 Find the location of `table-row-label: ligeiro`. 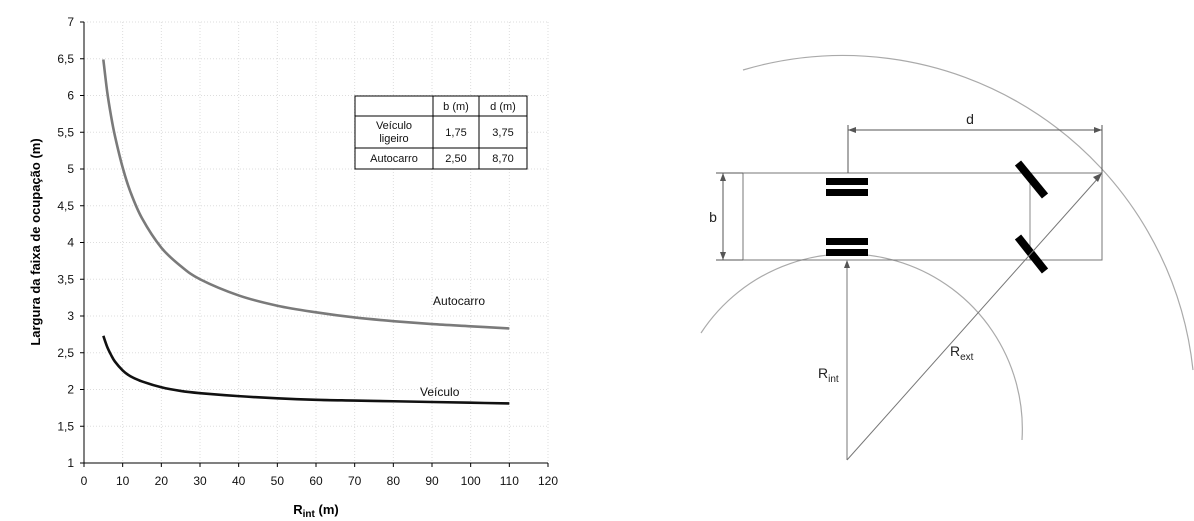

table-row-label: ligeiro is located at coordinates (393, 139).